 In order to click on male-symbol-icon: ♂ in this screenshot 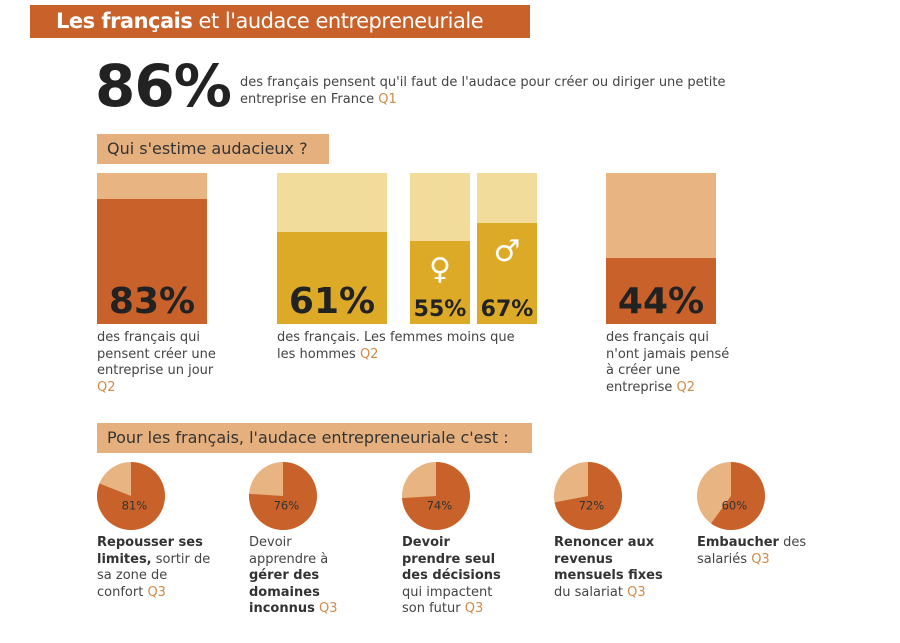, I will do `click(507, 251)`.